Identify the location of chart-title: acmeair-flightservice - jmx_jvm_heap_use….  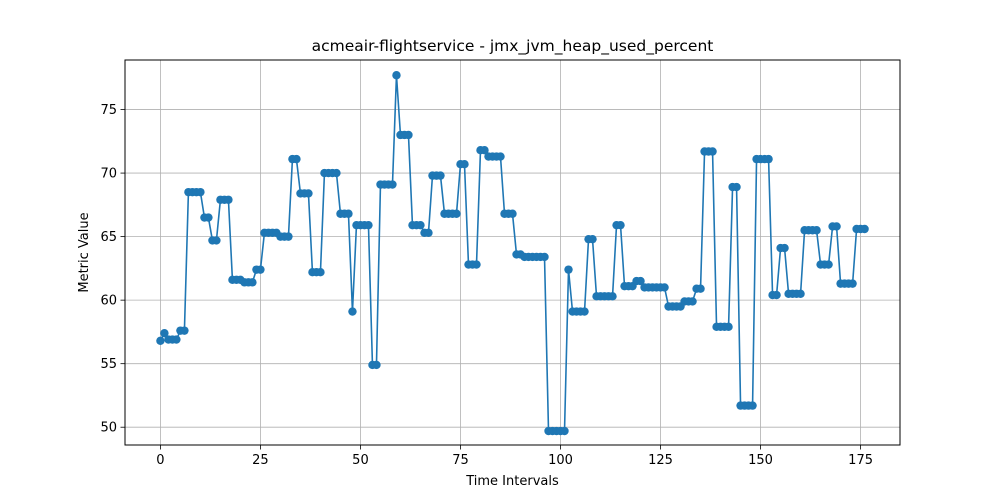
(513, 46).